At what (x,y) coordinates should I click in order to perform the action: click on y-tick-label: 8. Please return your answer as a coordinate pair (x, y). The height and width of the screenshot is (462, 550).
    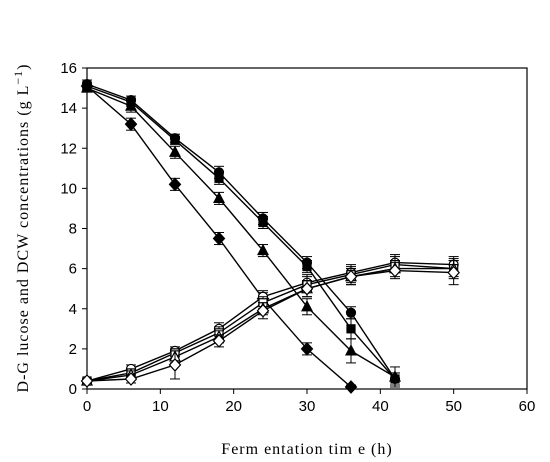
    Looking at the image, I should click on (73, 229).